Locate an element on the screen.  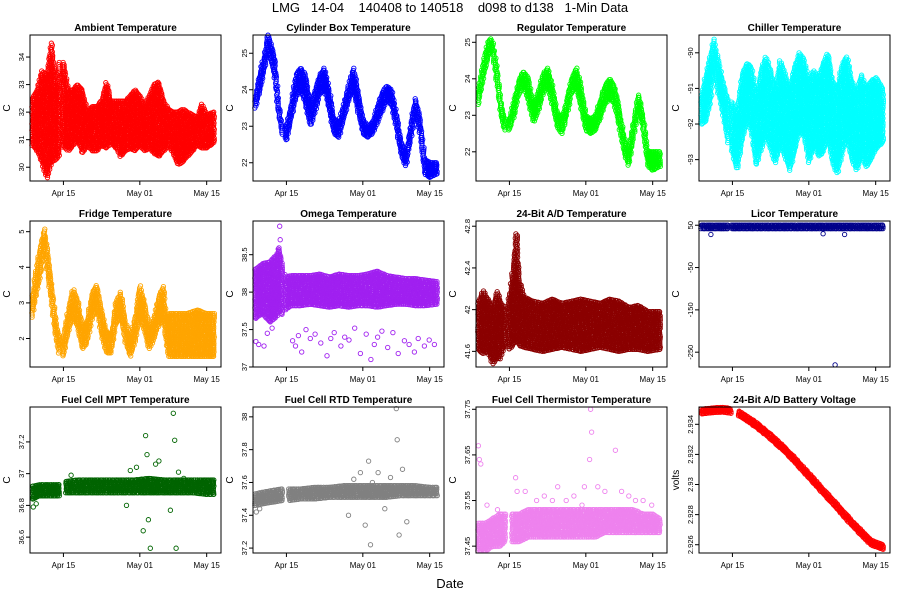
data-point is located at coordinates (51, 165).